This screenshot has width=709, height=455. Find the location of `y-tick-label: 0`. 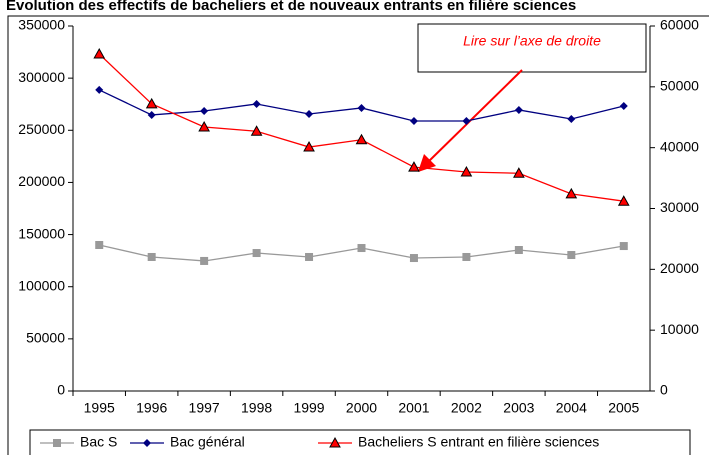

y-tick-label: 0 is located at coordinates (61, 390).